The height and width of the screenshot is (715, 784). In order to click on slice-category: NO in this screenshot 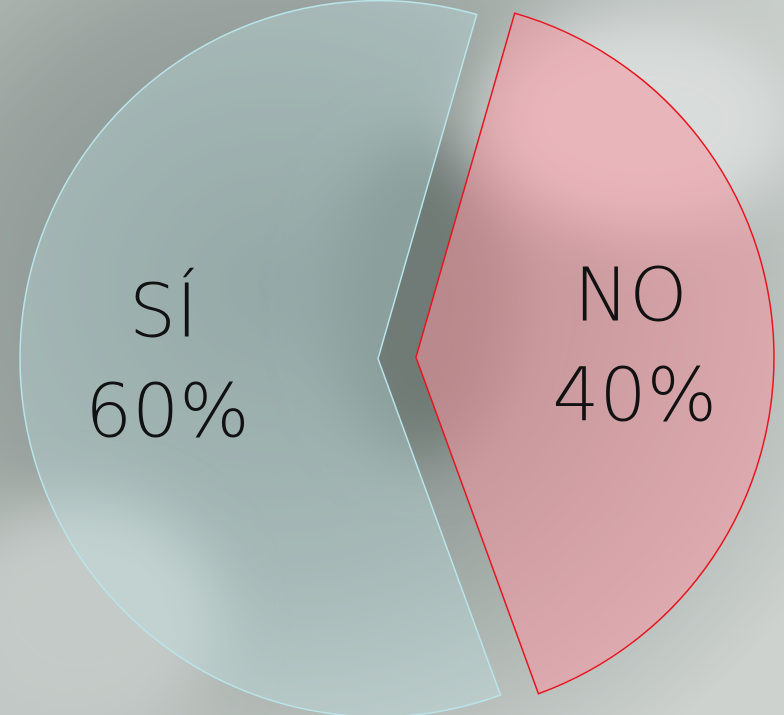, I will do `click(631, 295)`.